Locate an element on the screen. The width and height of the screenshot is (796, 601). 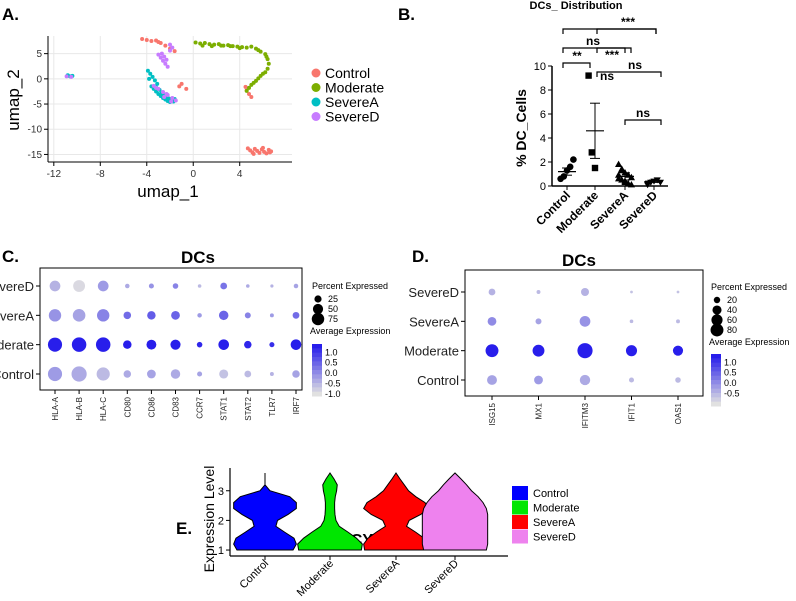
legend-dot-moderate is located at coordinates (316, 87).